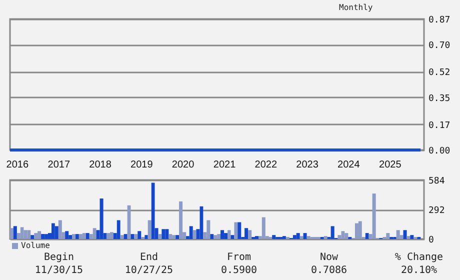 The height and width of the screenshot is (280, 460). I want to click on x-tick-label: 2022, so click(266, 165).